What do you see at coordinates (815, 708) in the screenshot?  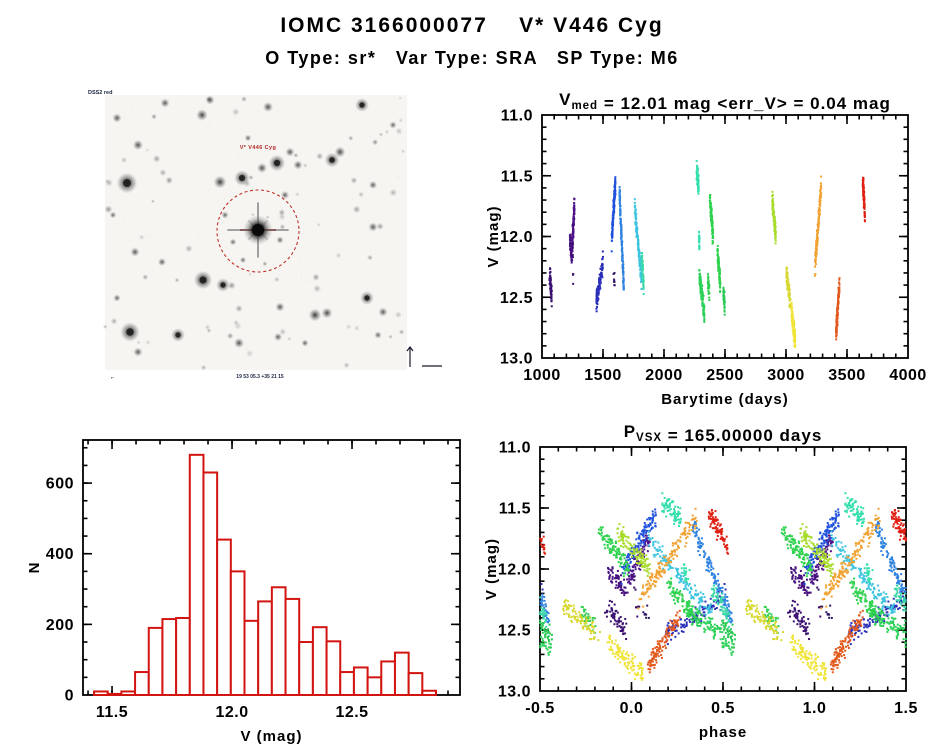 I see `svg-text: 1.0` at bounding box center [815, 708].